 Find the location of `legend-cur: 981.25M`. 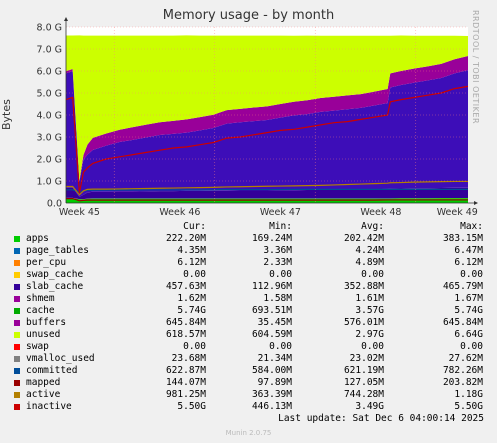

legend-cur: 981.25M is located at coordinates (185, 394).